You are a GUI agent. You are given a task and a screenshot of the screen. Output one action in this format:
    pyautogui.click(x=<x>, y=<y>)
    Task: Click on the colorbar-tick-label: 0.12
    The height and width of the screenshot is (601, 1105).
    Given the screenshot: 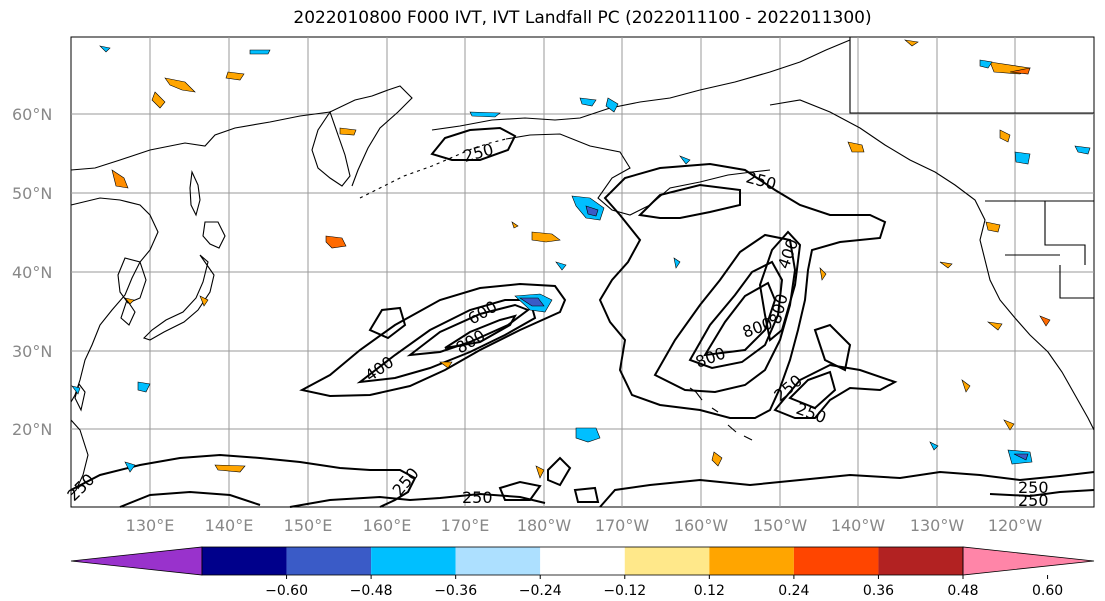 What is the action you would take?
    pyautogui.click(x=709, y=591)
    